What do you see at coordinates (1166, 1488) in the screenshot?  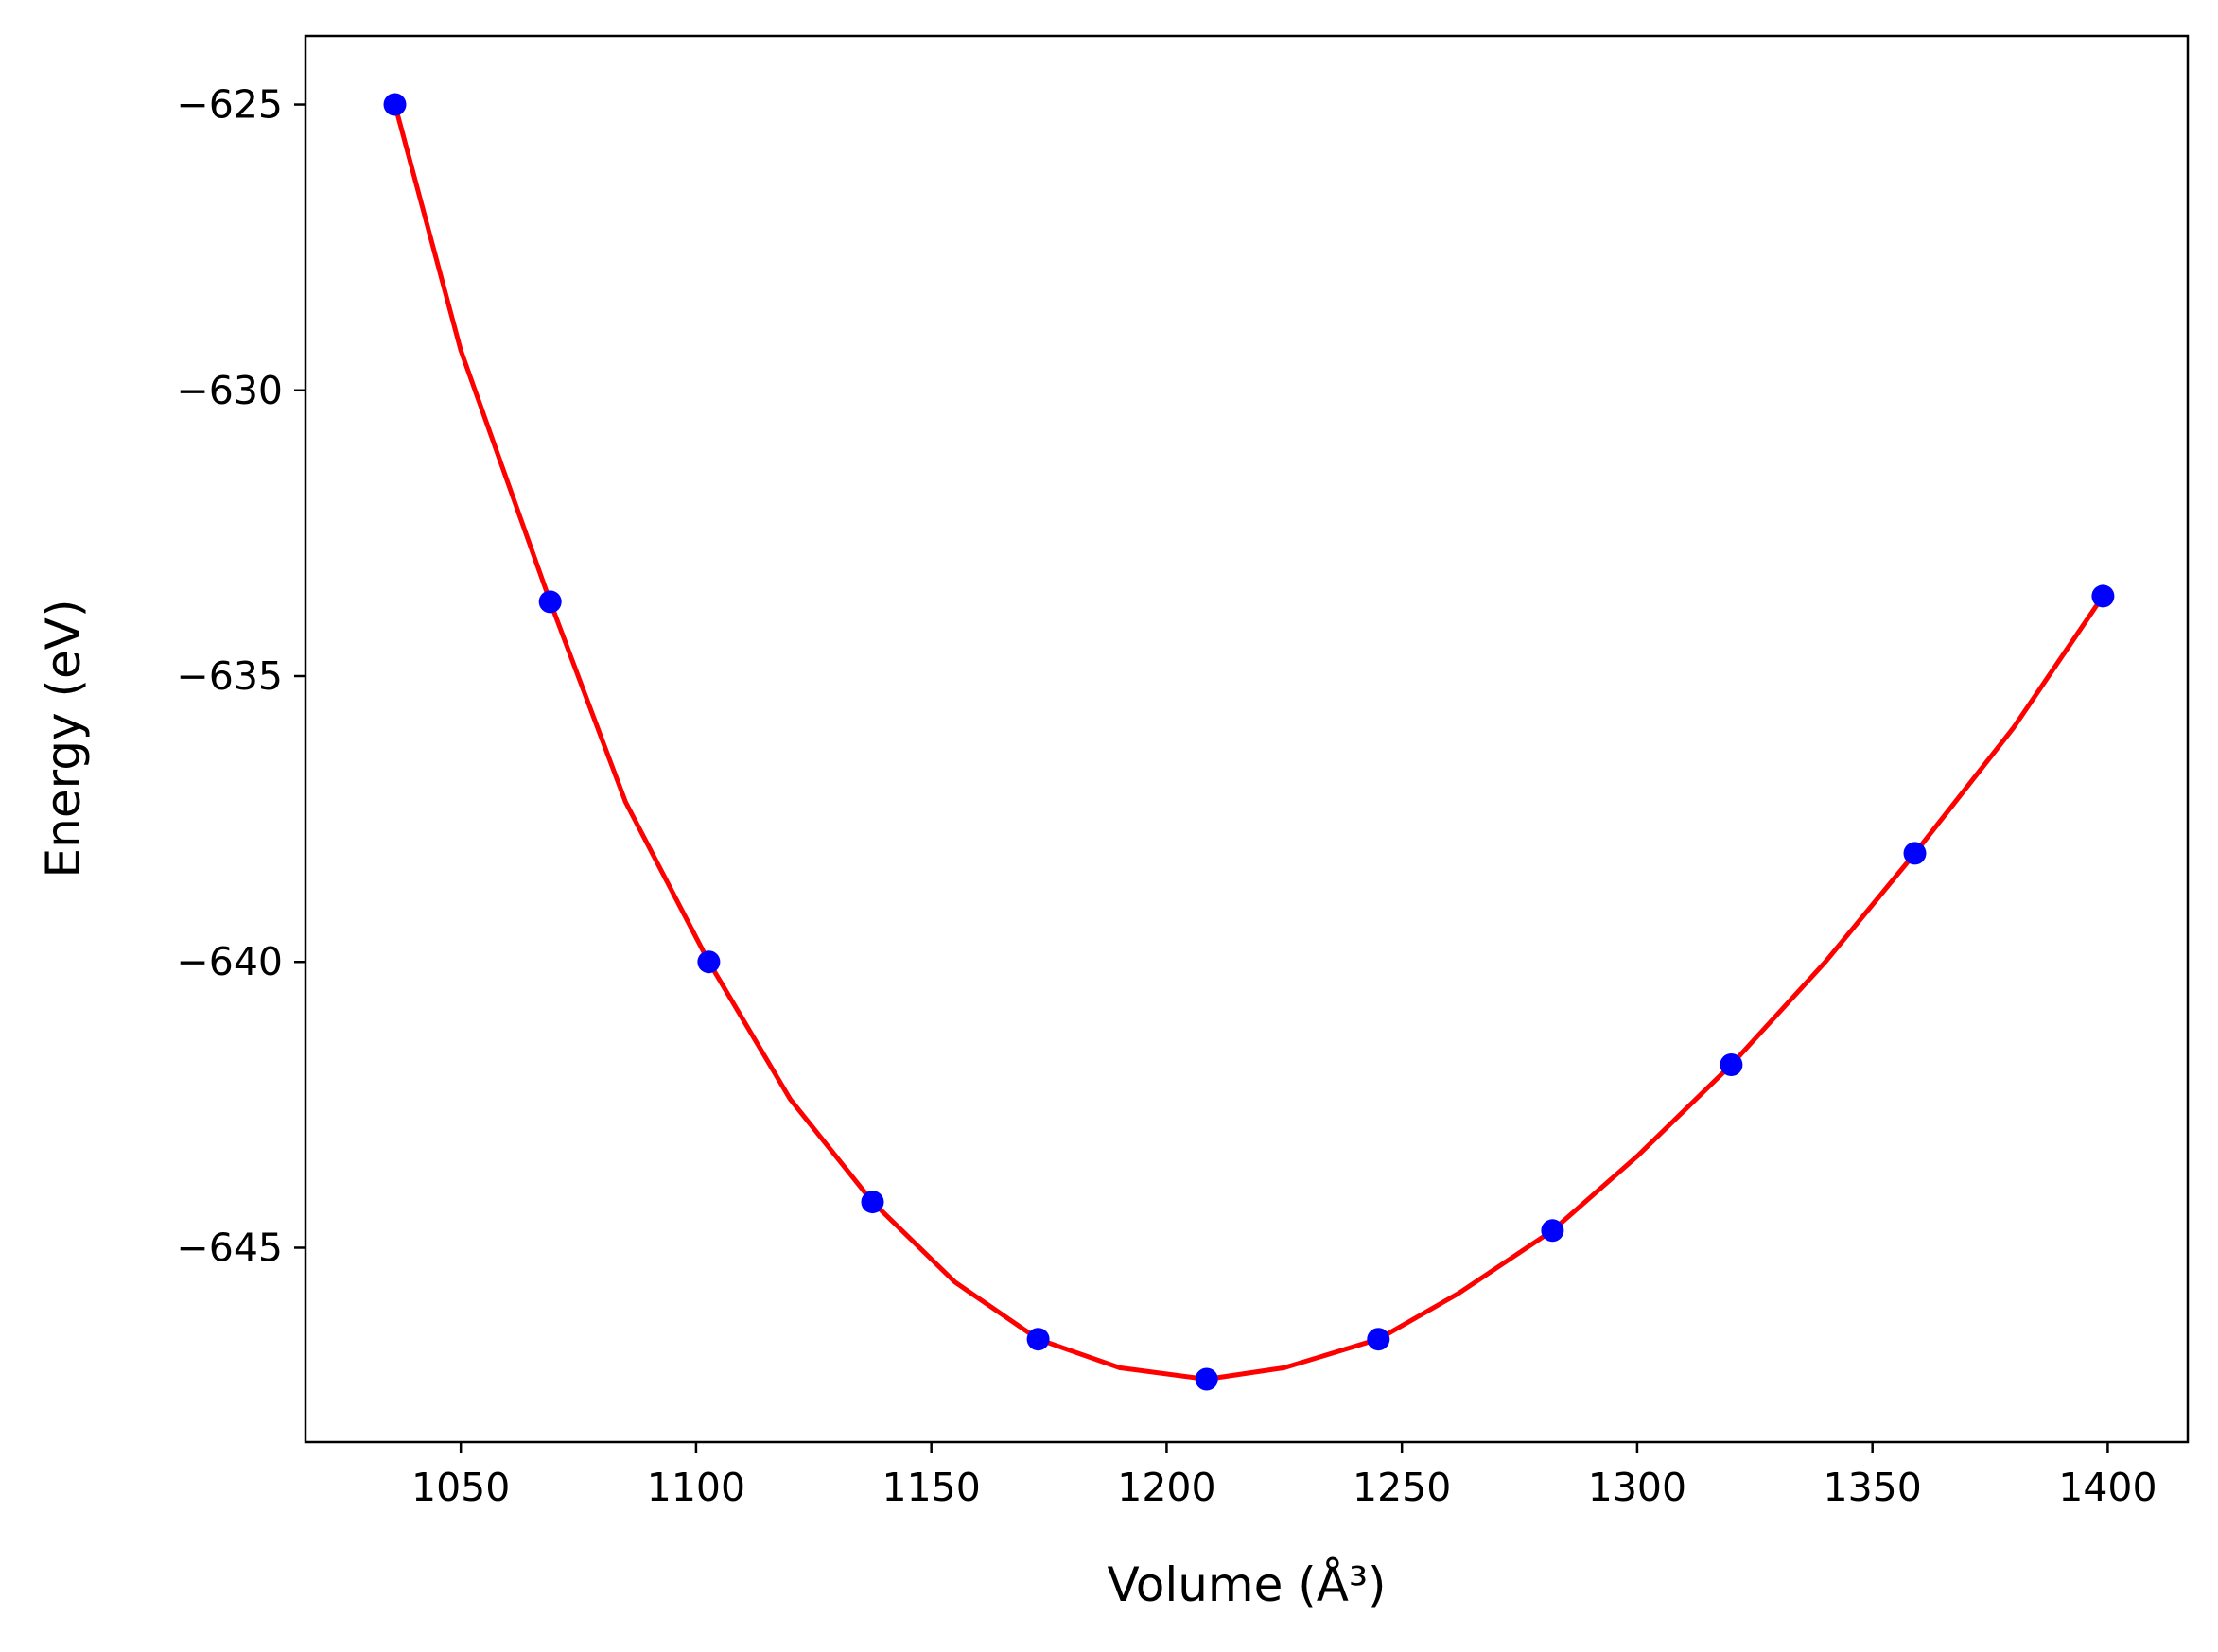 I see `x-tick-label: 1200` at bounding box center [1166, 1488].